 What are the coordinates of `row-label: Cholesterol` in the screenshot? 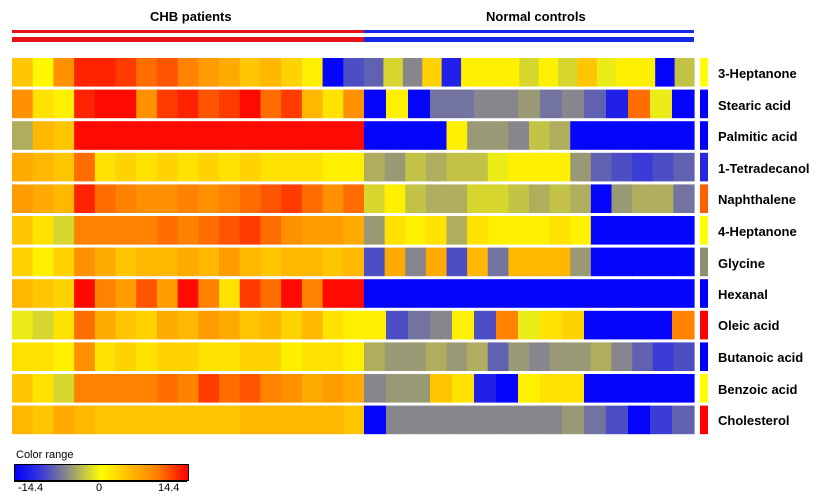 It's located at (754, 420).